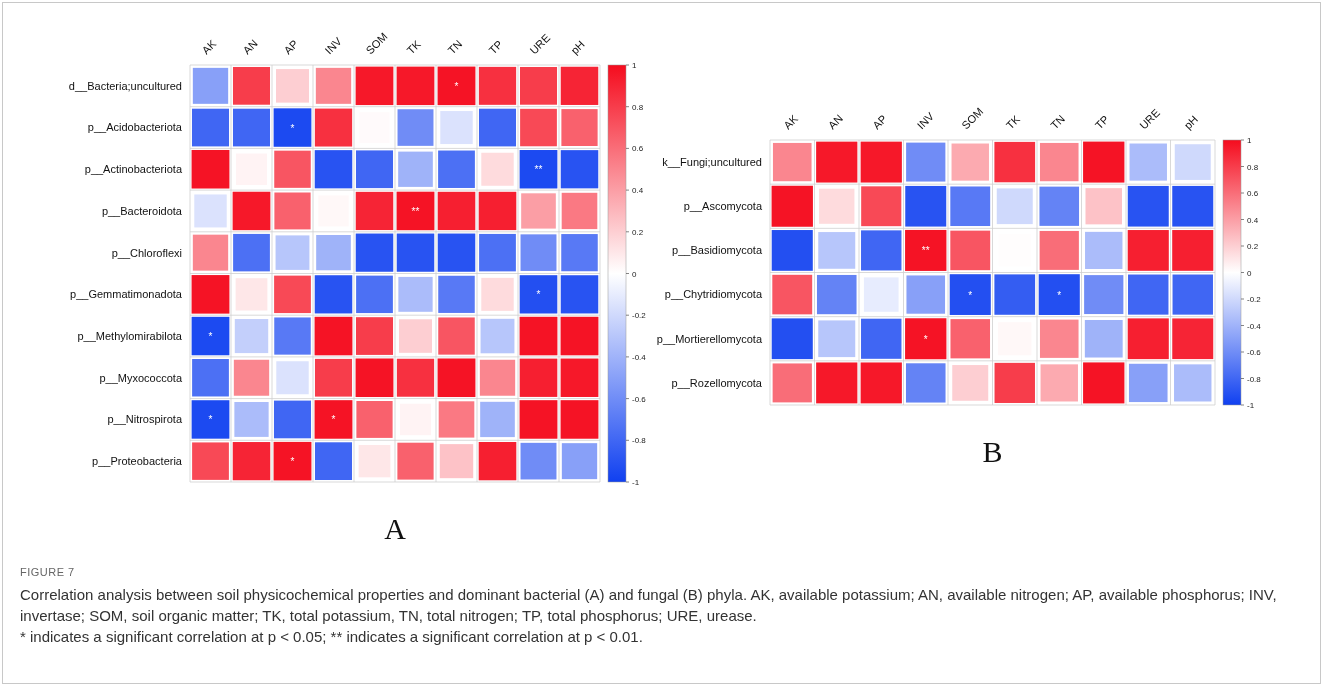  I want to click on y-tick-label: p__Methylomirabilota, so click(130, 335).